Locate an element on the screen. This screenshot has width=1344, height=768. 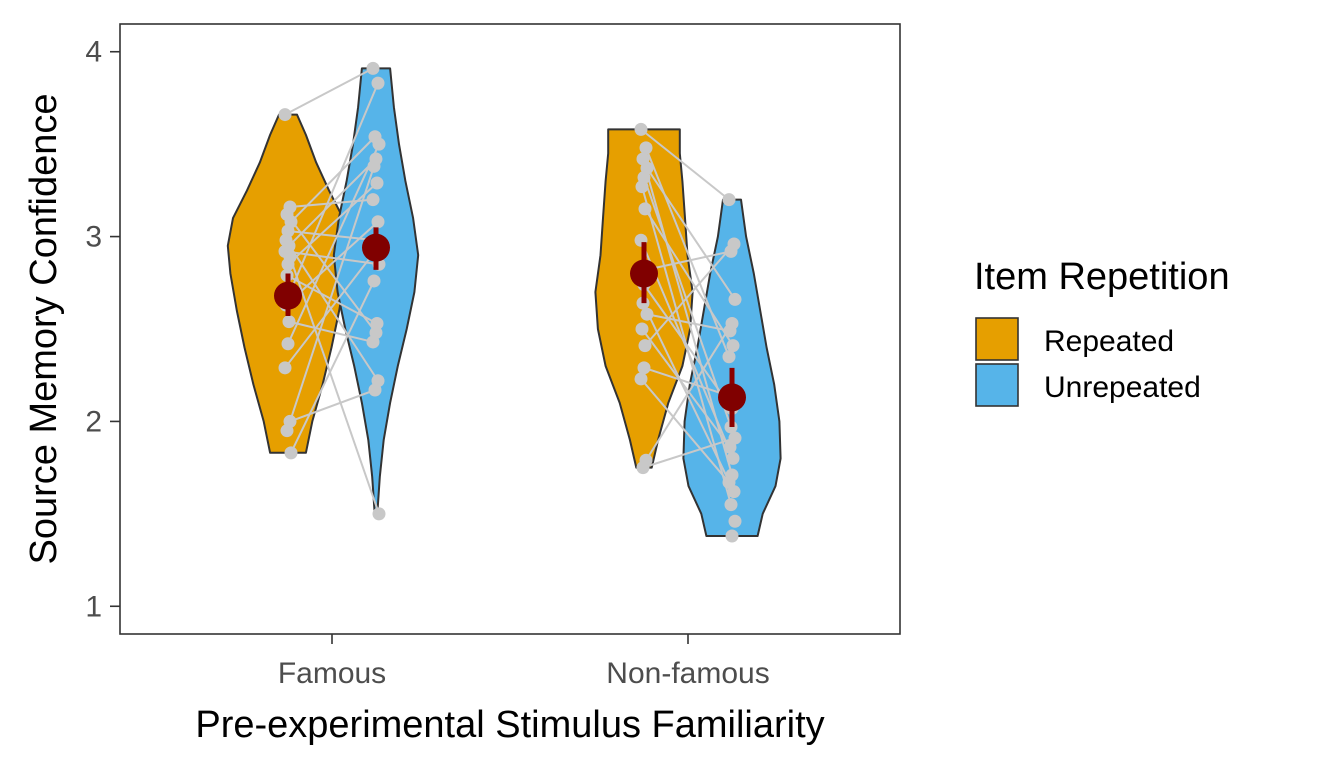
legend-key-repeated is located at coordinates (997, 339).